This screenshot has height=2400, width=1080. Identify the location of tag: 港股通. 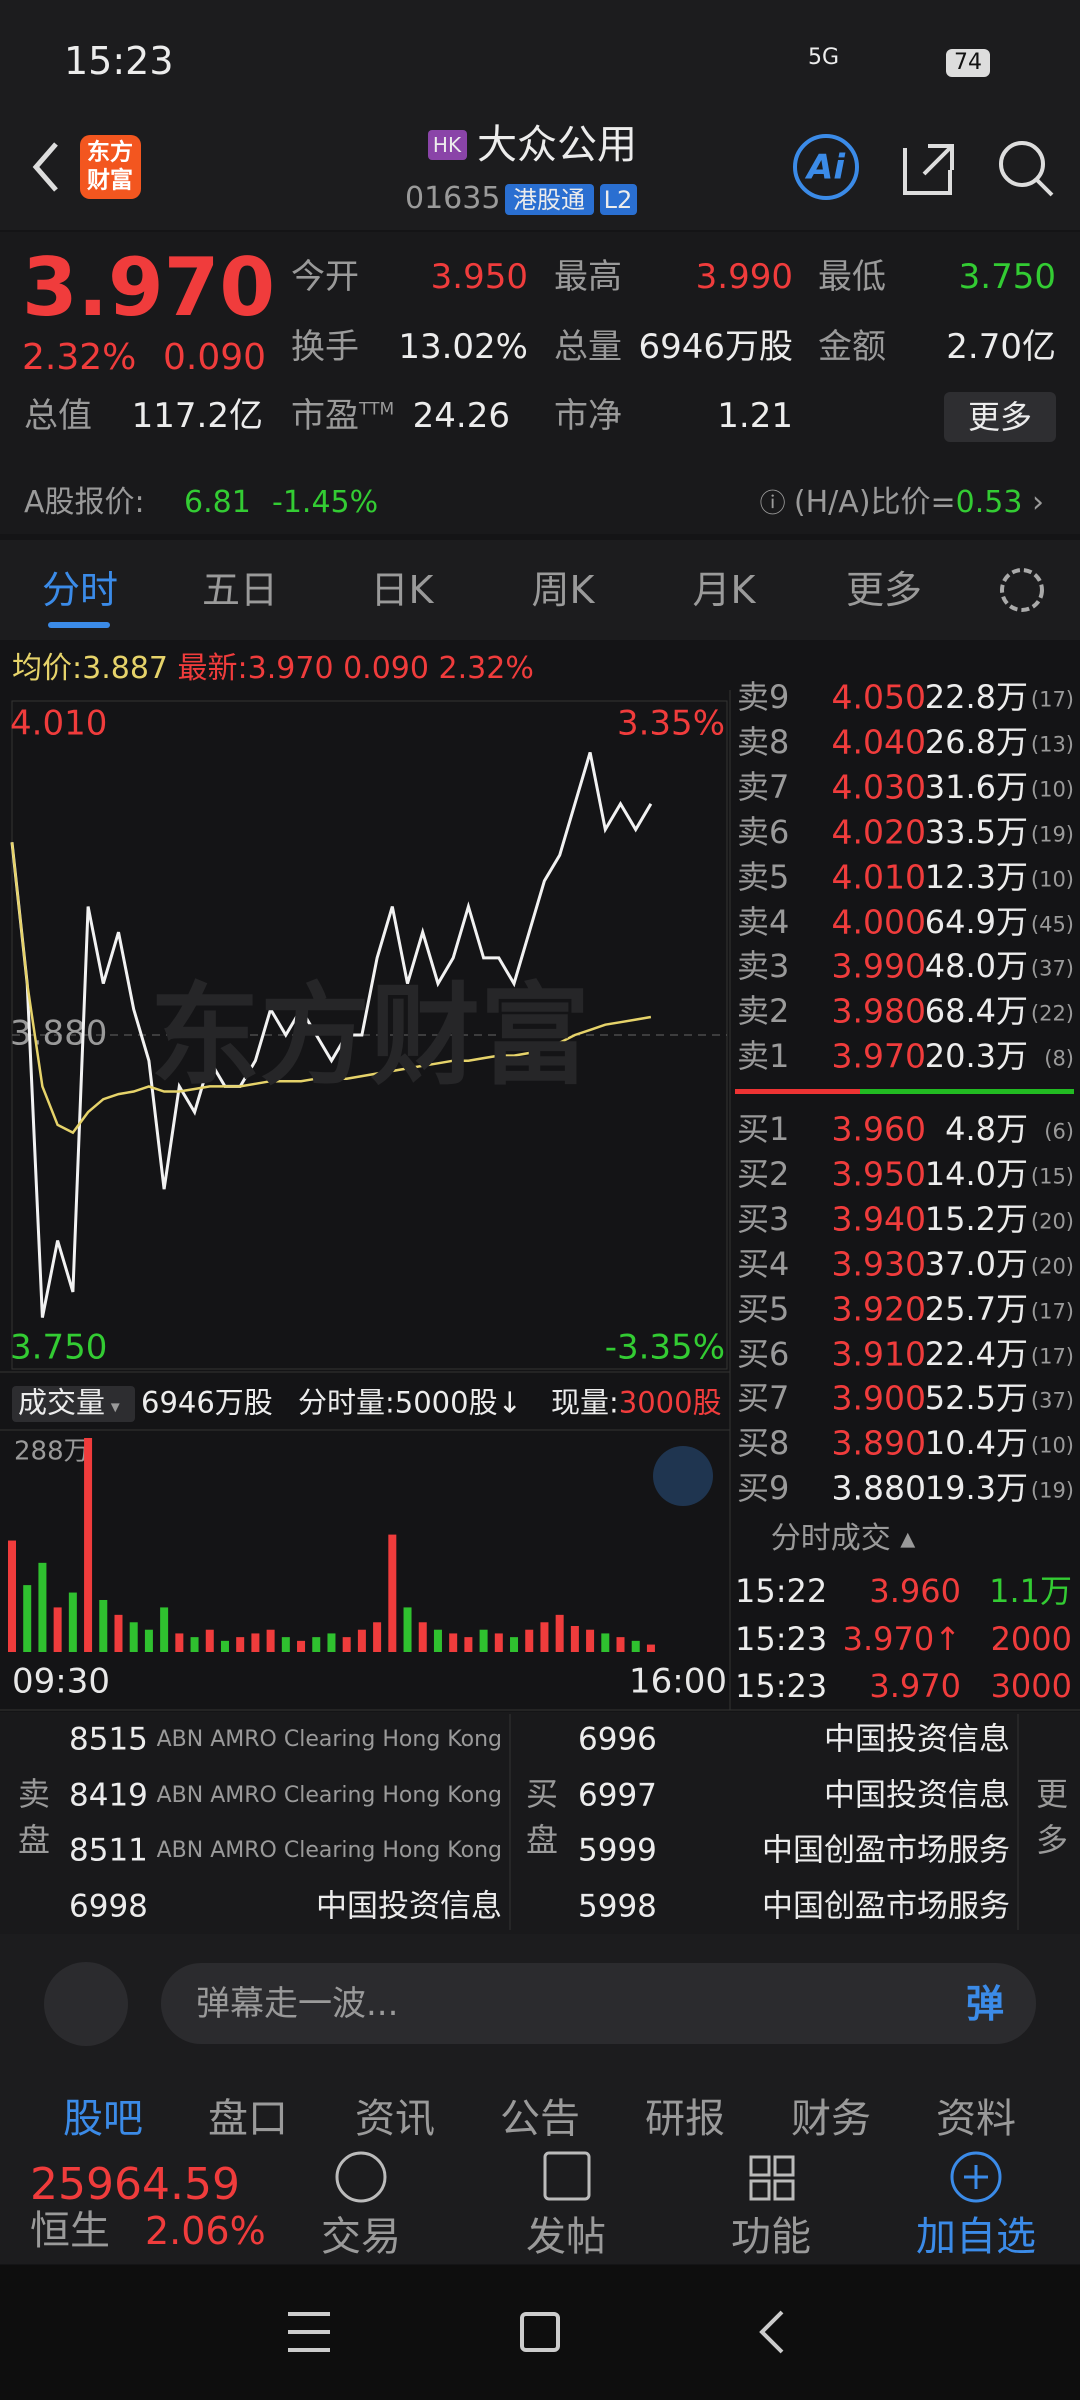
(549, 200).